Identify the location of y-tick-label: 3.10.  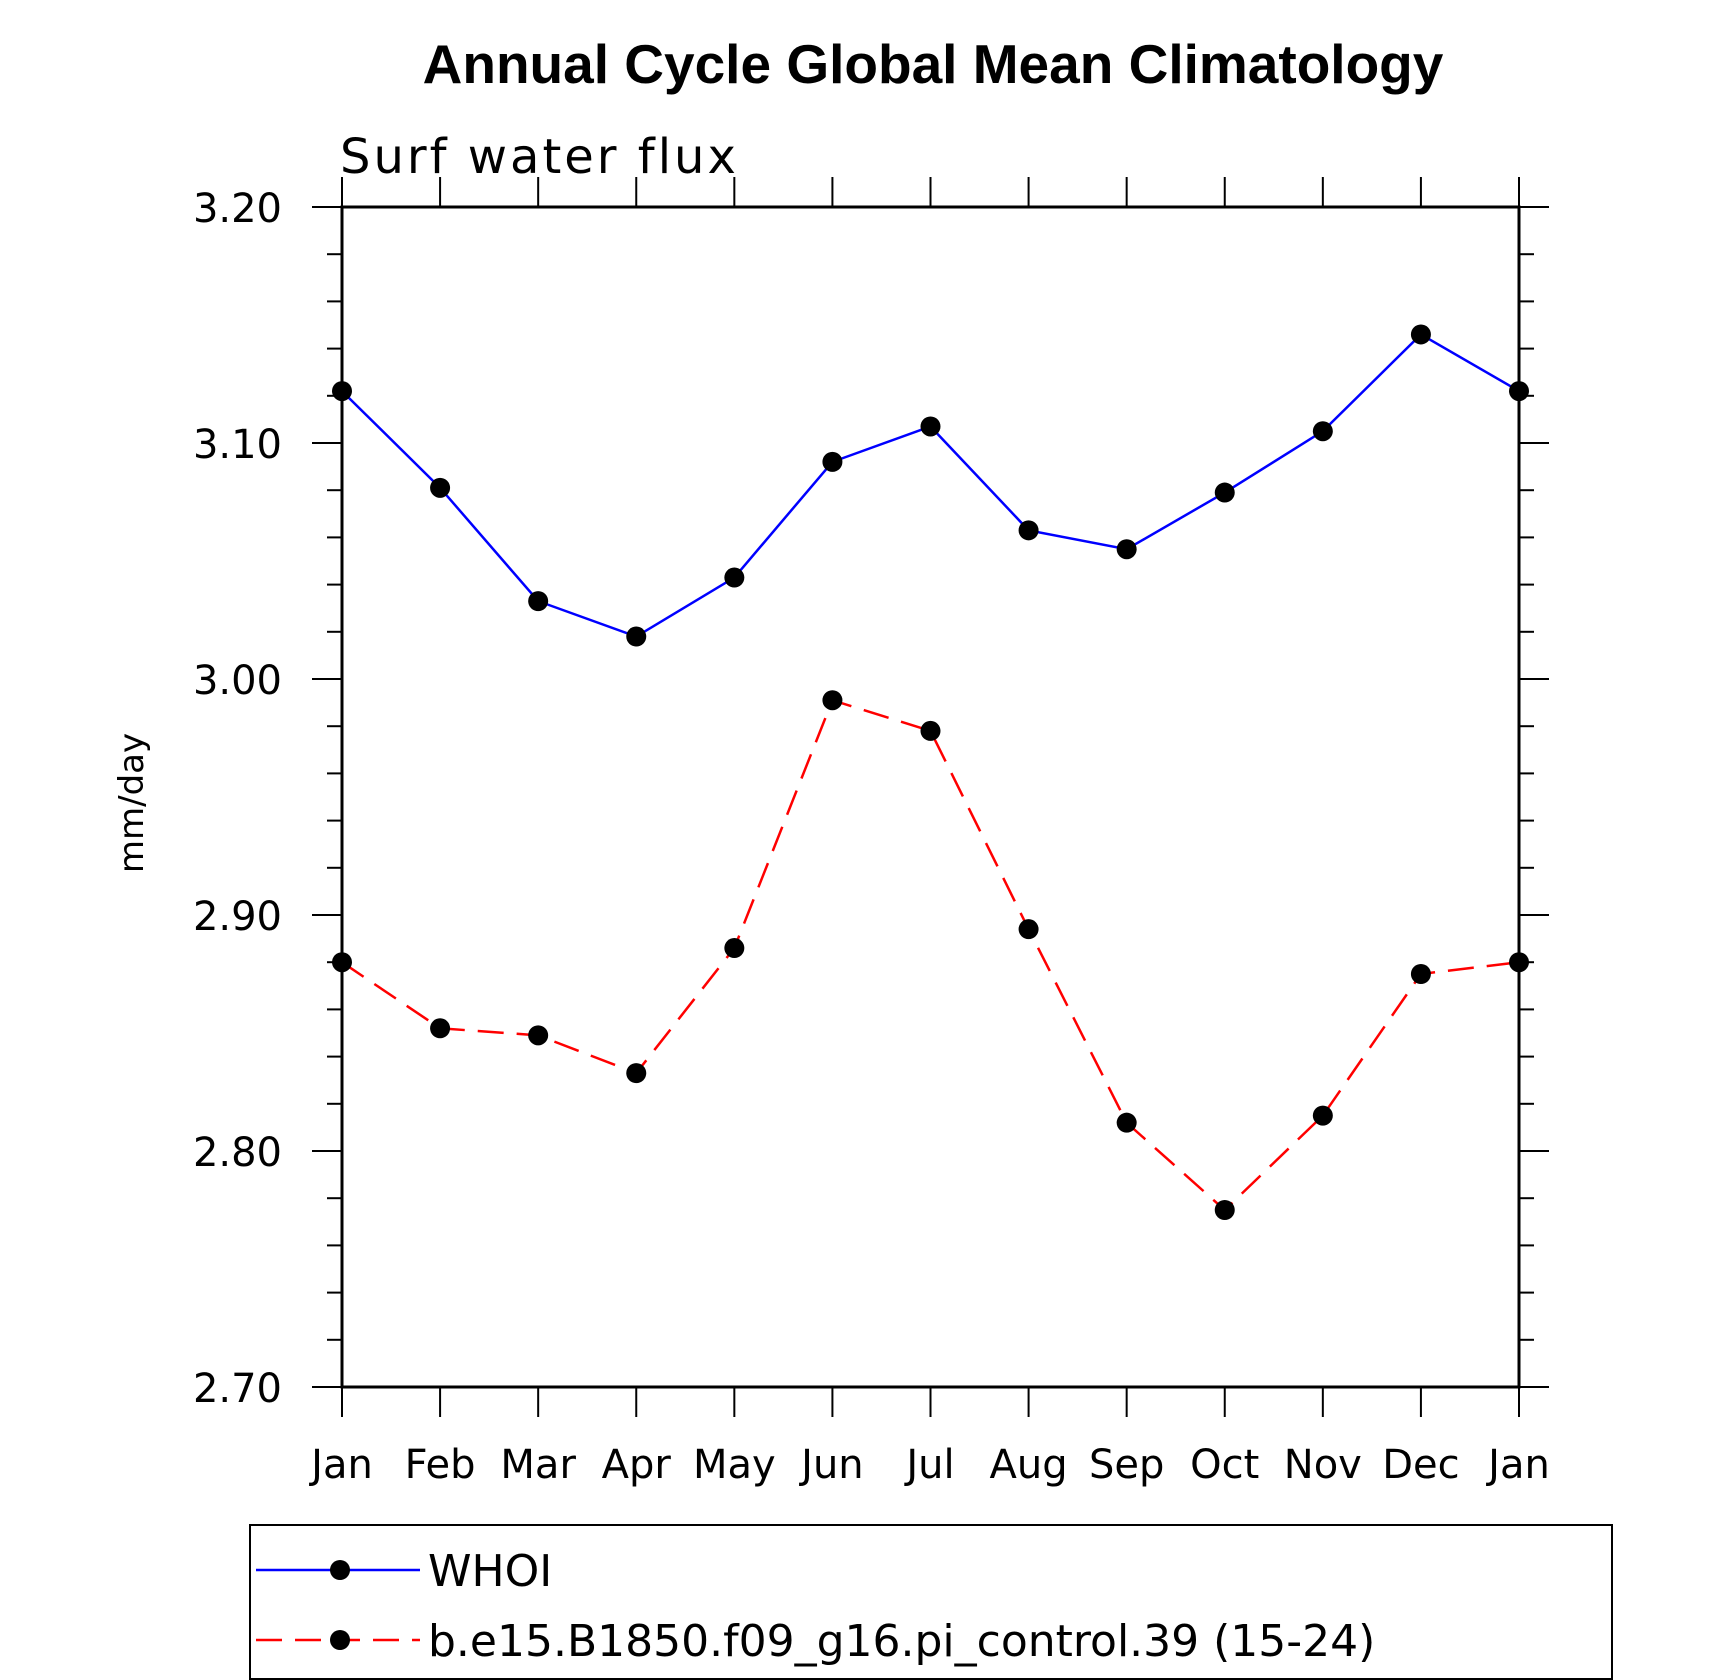
(237, 445).